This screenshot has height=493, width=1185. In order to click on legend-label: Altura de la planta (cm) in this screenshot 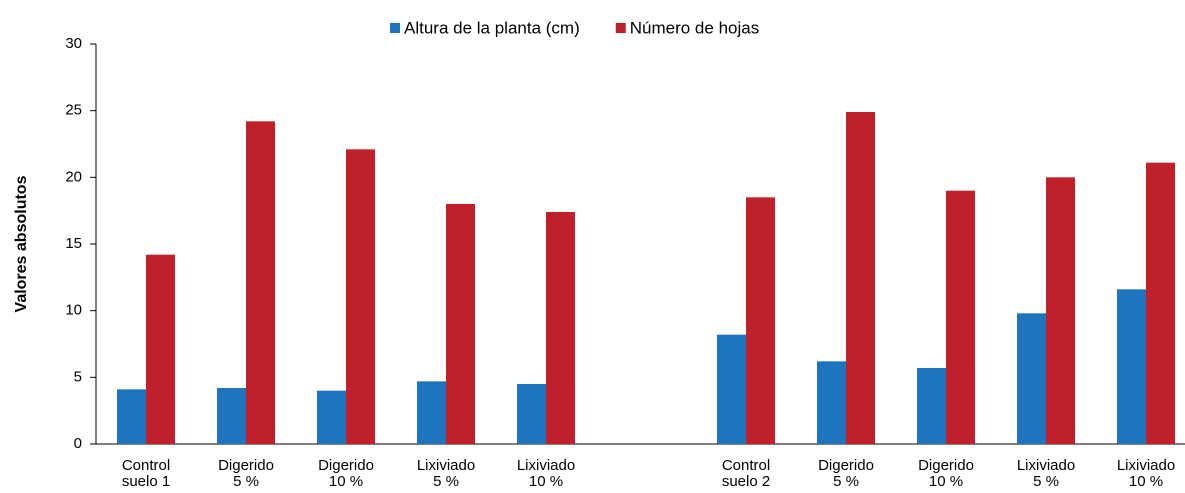, I will do `click(492, 27)`.